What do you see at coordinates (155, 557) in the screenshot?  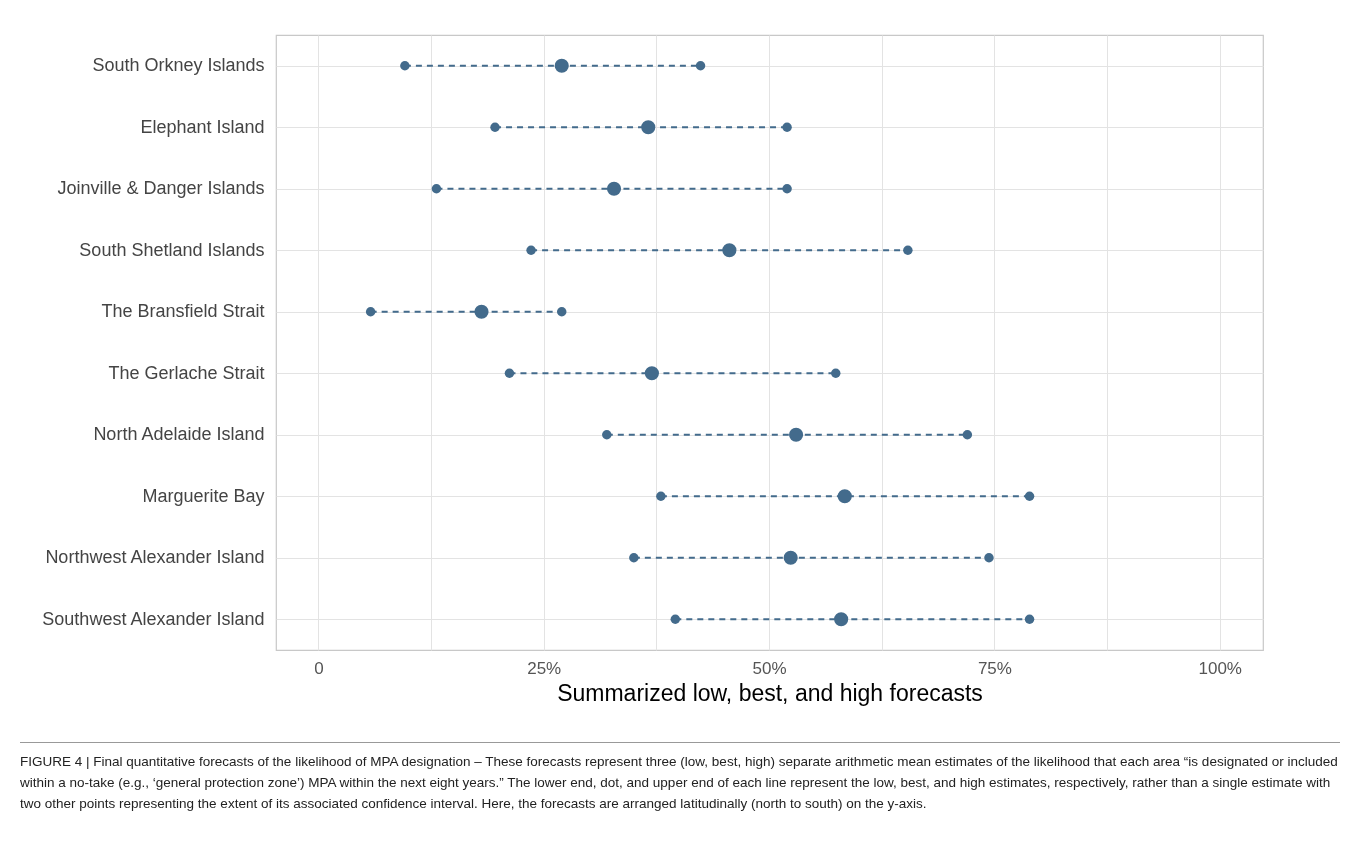 I see `y-tick-label: Northwest Alexander Island` at bounding box center [155, 557].